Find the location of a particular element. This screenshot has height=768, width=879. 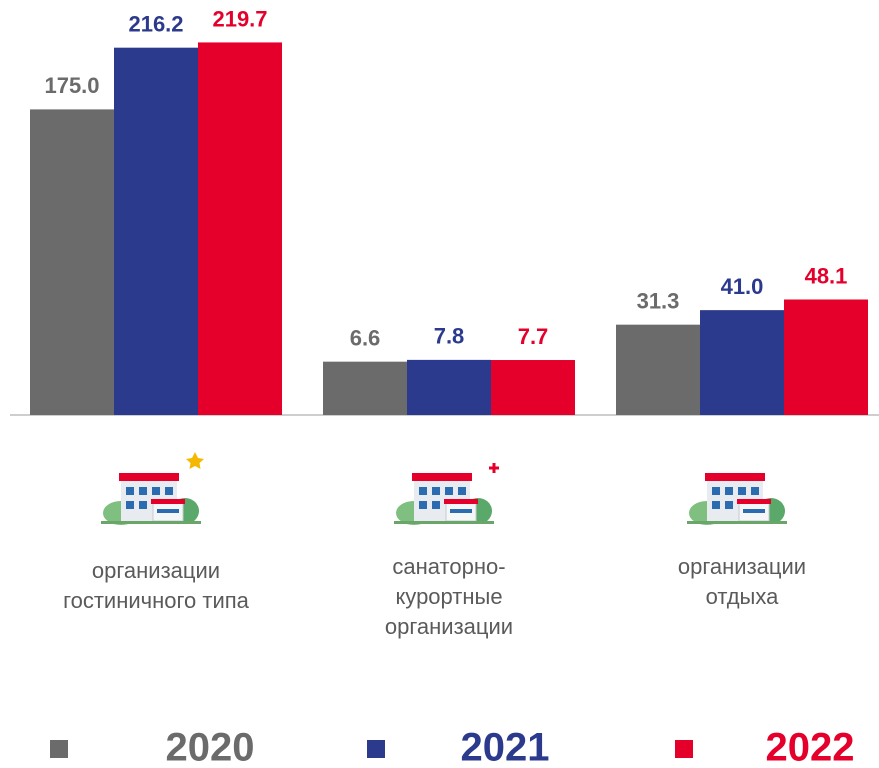

value-label: 41.0 is located at coordinates (742, 286).